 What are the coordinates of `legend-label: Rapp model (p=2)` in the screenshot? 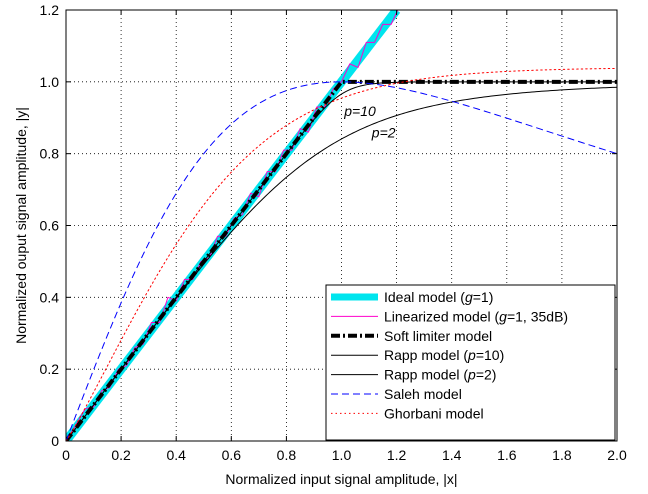 It's located at (440, 375).